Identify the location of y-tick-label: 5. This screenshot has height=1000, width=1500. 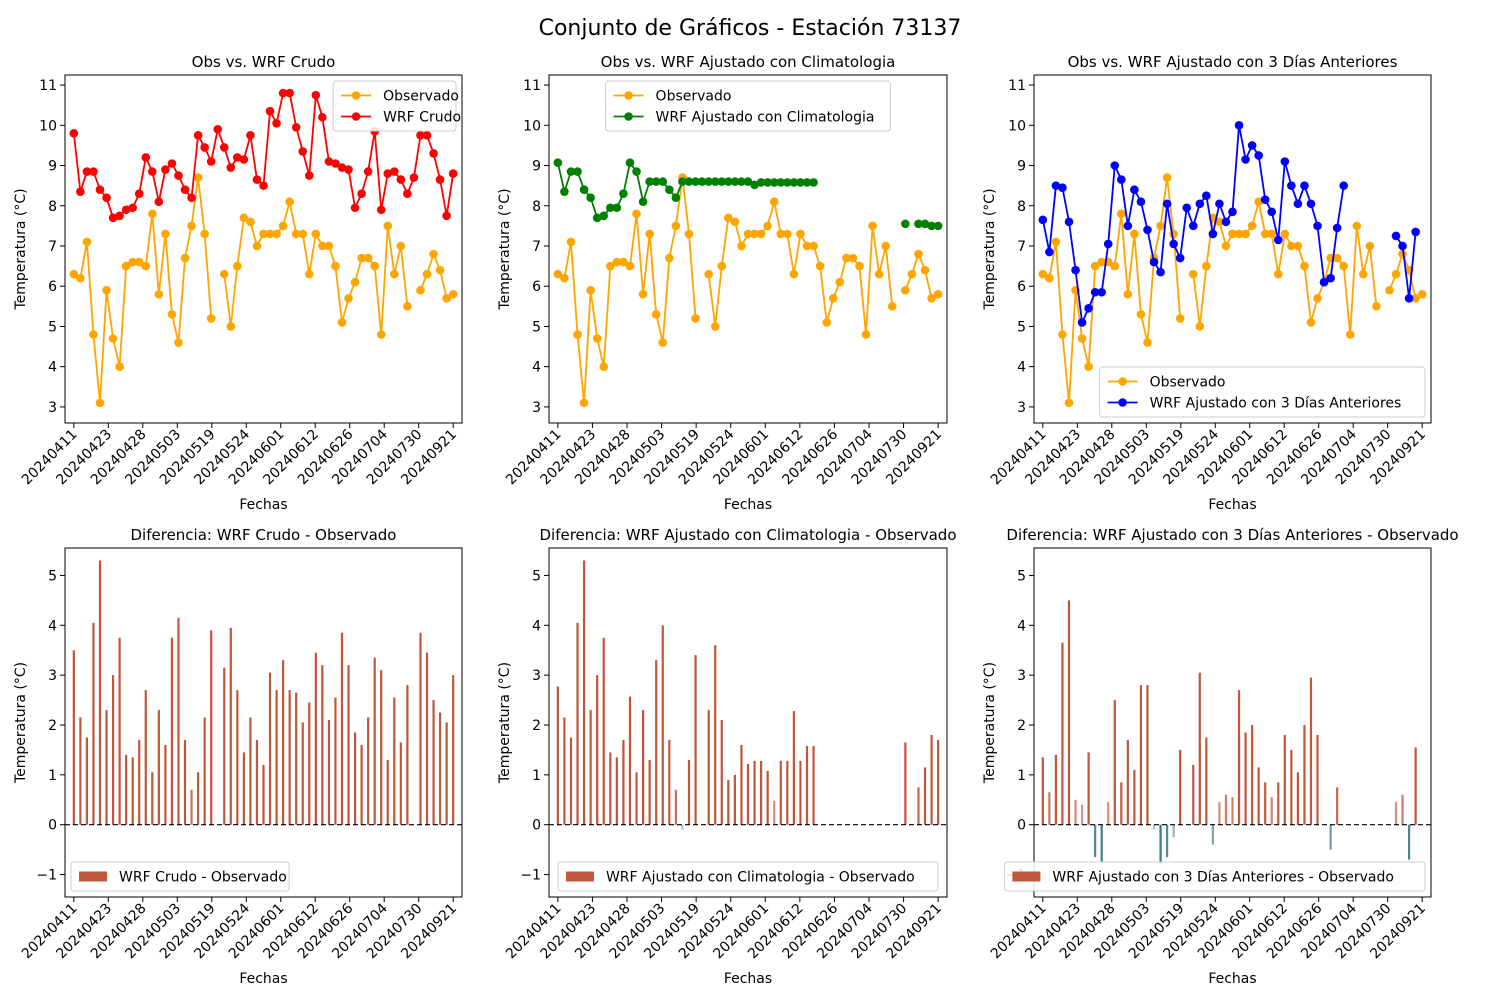
(52, 576).